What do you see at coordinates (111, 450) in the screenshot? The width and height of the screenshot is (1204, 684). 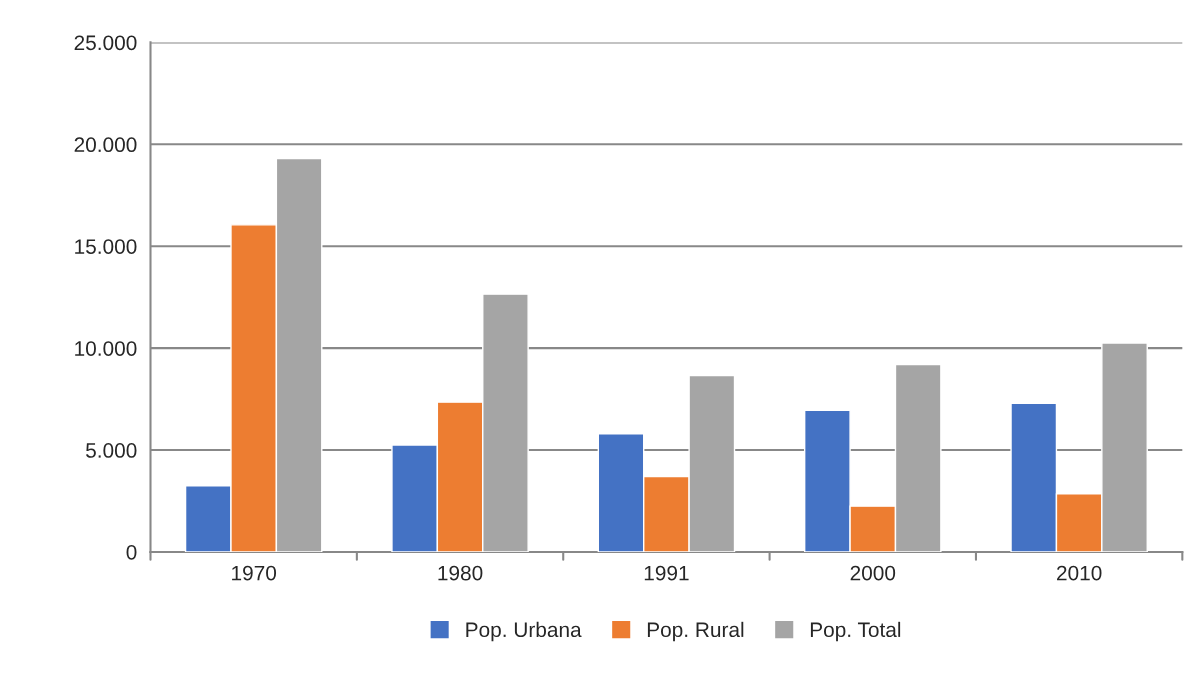 I see `y-tick-label: 5.000` at bounding box center [111, 450].